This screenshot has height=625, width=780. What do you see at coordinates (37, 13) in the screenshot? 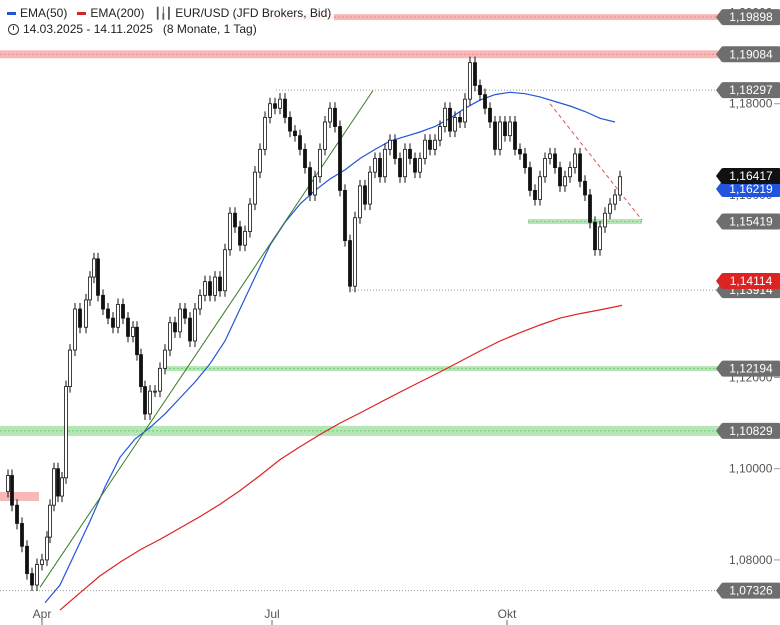
I see `legend-ema50: EMA(50)` at bounding box center [37, 13].